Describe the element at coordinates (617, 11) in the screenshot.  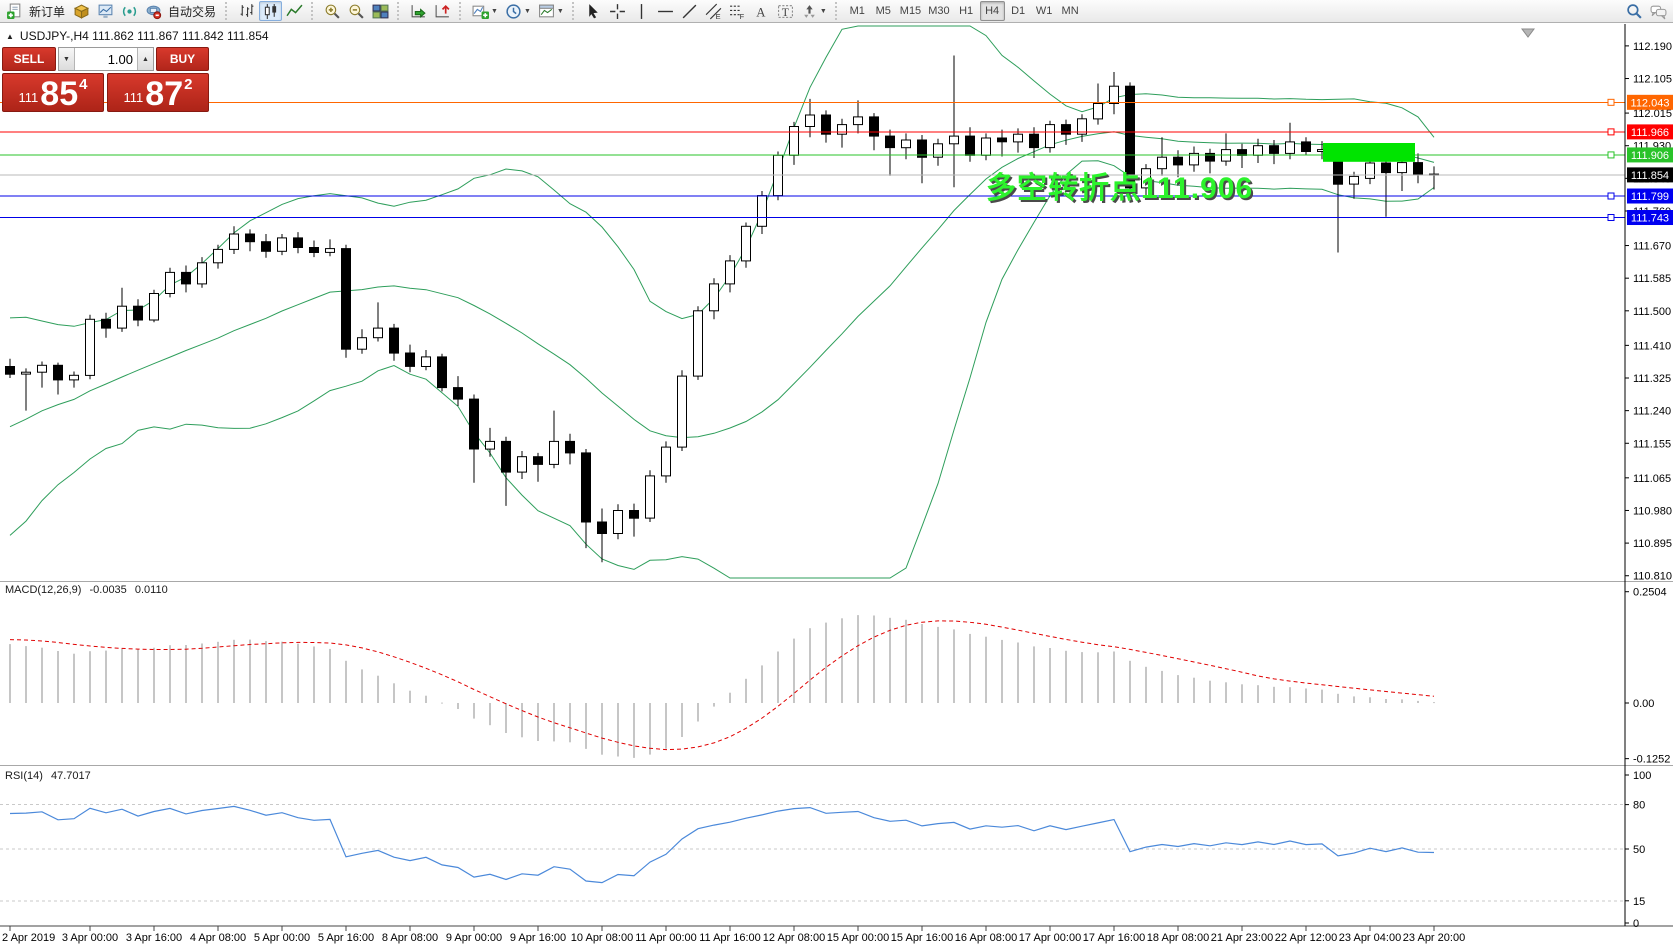
I see `crosshair-button` at that location.